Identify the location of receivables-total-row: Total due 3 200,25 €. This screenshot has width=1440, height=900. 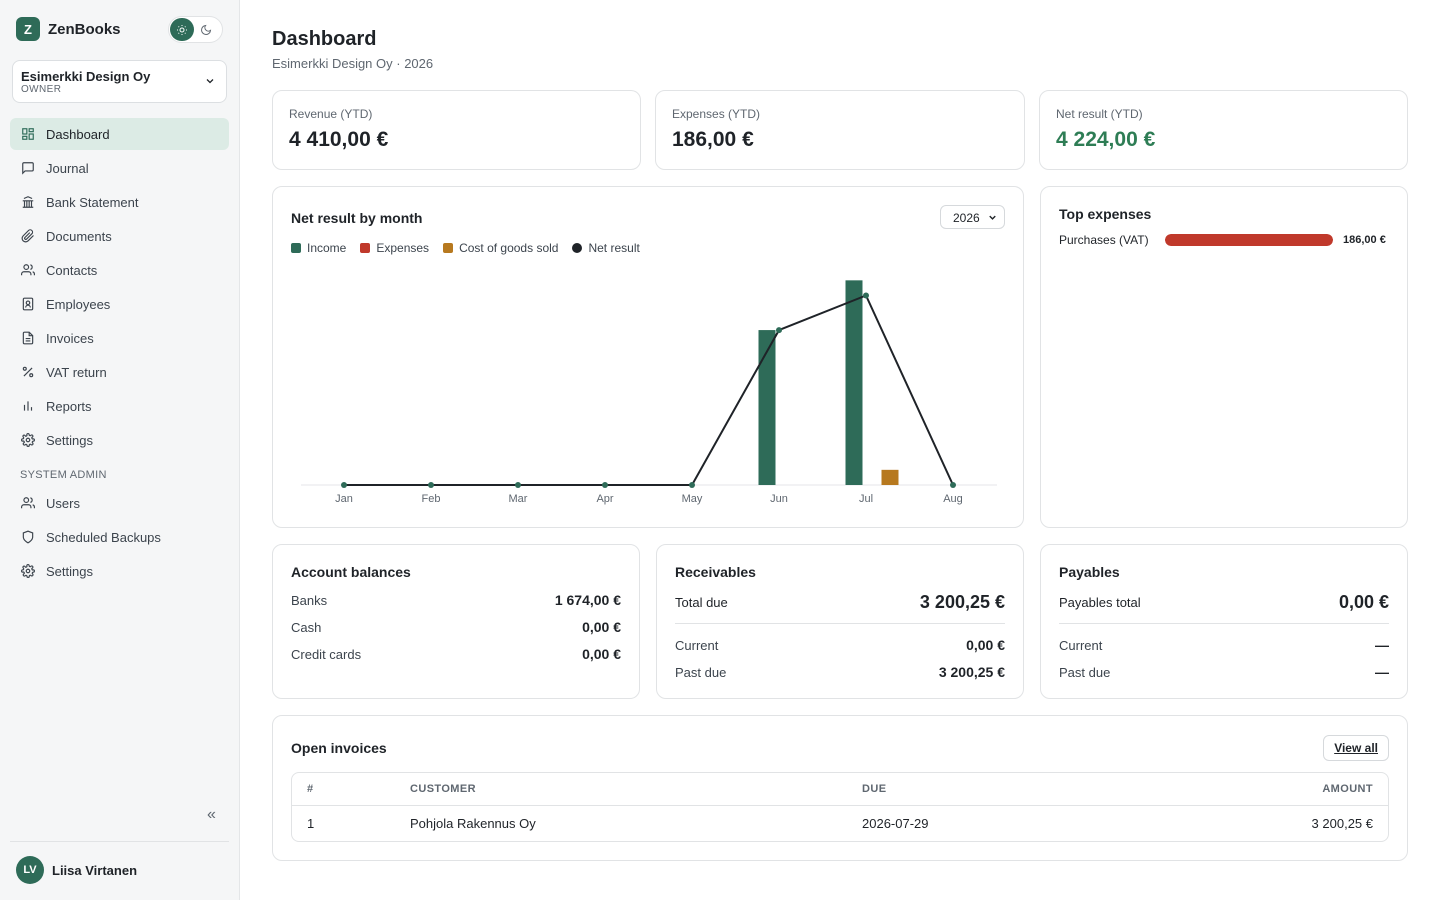
(840, 602).